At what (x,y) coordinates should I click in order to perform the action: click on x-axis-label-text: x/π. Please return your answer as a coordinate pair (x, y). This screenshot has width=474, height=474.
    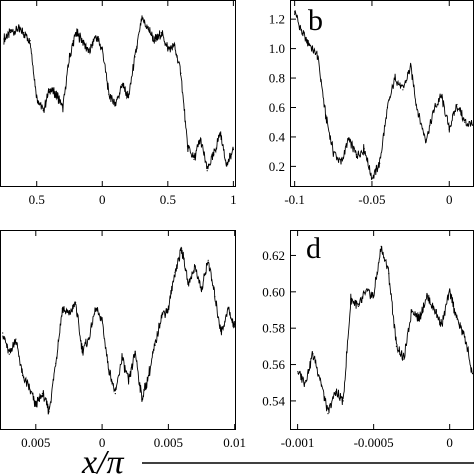
    Looking at the image, I should click on (103, 459).